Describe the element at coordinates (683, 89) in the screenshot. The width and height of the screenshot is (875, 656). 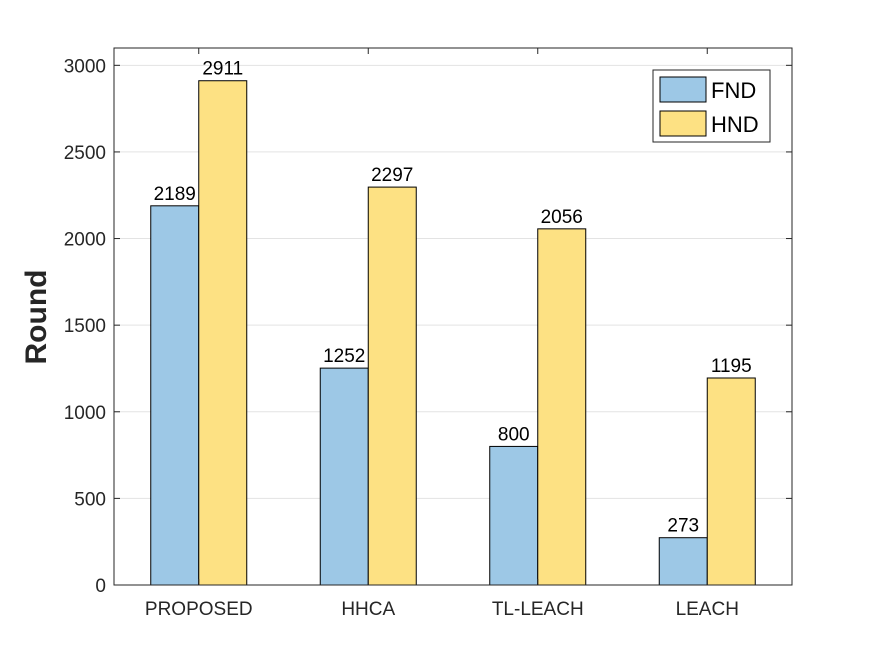
I see `legend-swatch-fnd` at that location.